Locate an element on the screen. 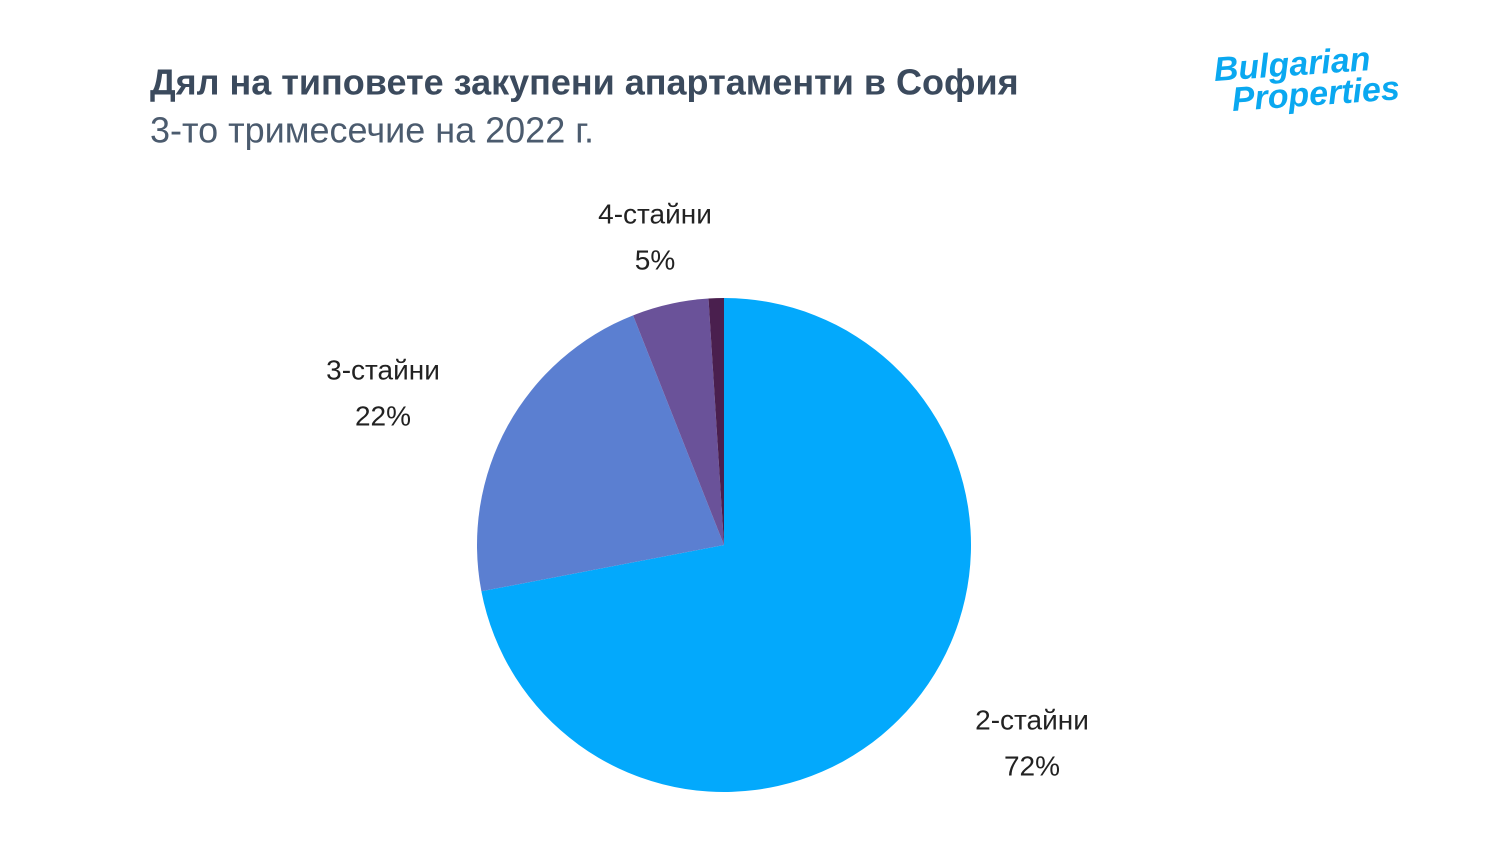 This screenshot has width=1500, height=844. value-label: 72% is located at coordinates (1032, 765).